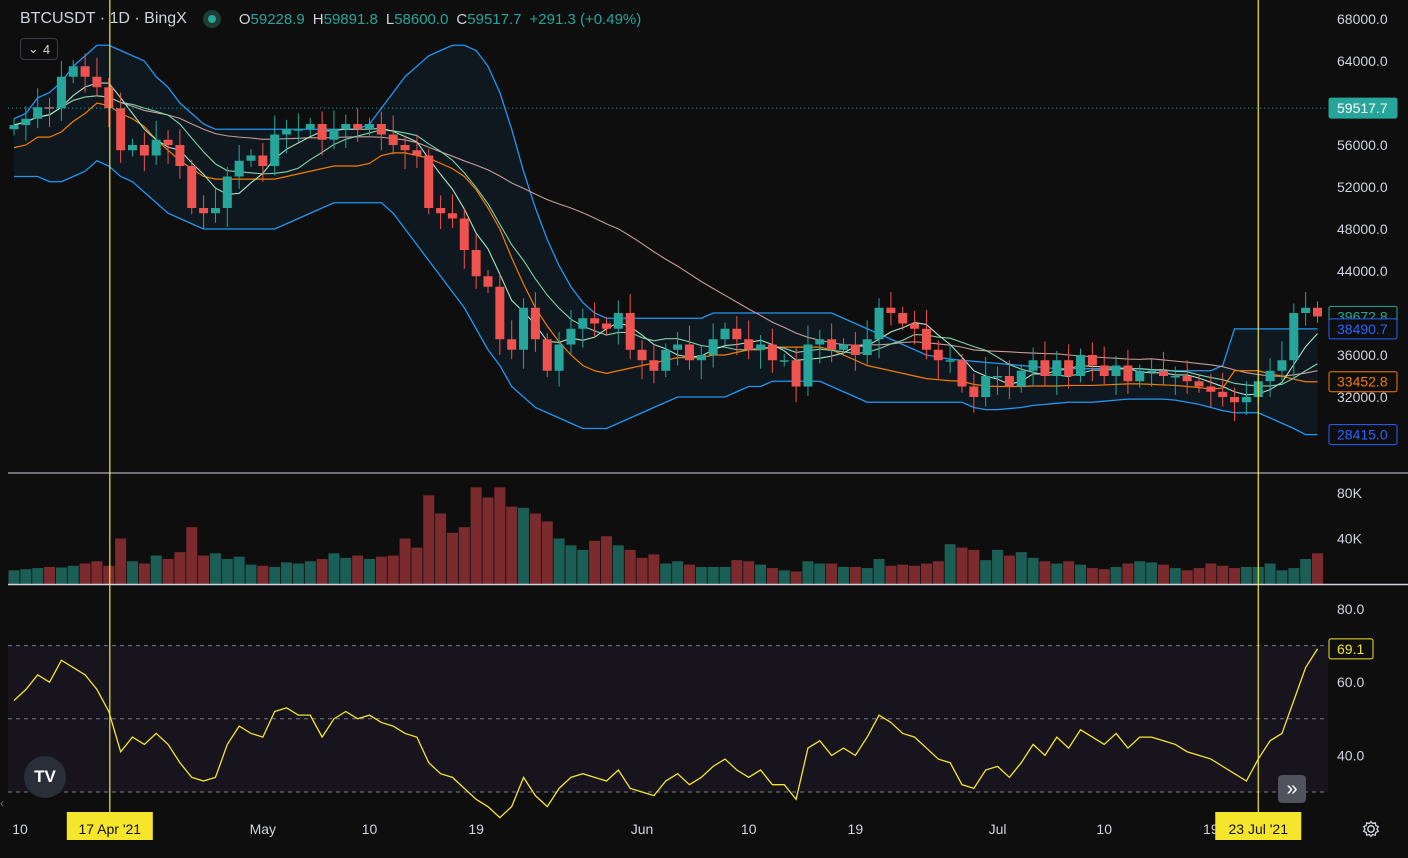 This screenshot has width=1408, height=858. Describe the element at coordinates (1362, 271) in the screenshot. I see `price-tick-label: 44000.0` at that location.